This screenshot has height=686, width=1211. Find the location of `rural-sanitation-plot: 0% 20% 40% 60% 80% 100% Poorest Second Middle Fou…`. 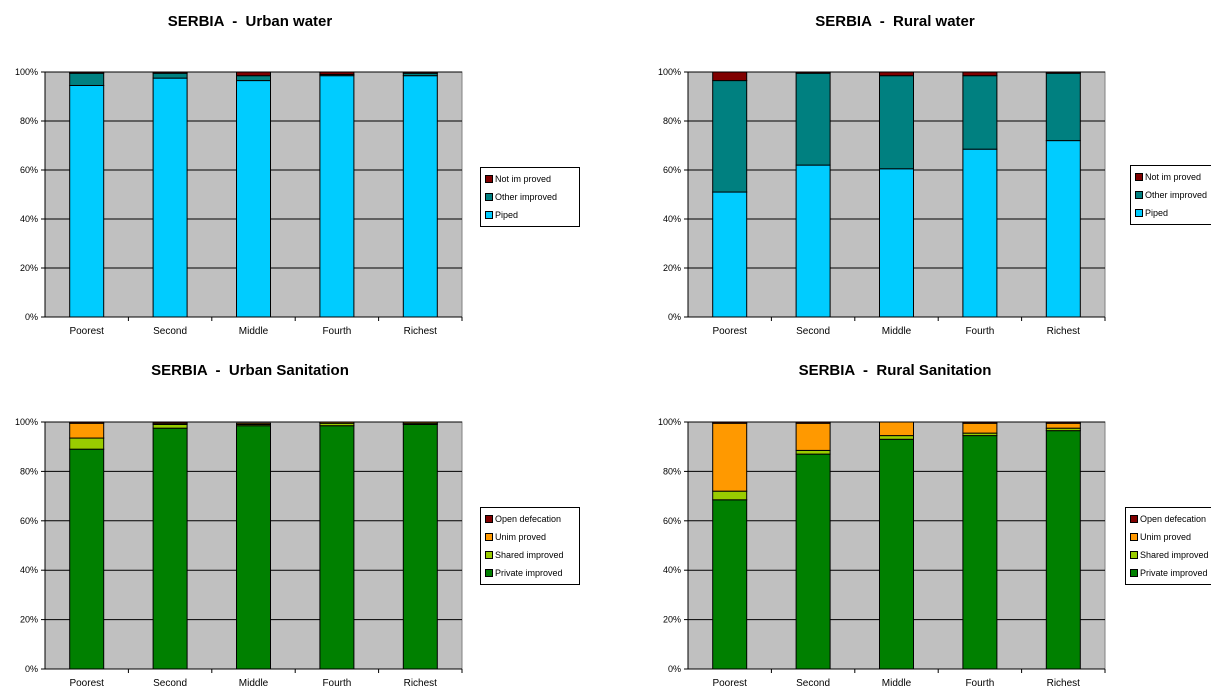

rural-sanitation-plot: 0% 20% 40% 60% 80% 100% Poorest Second Middle Fou… is located at coordinates (882, 551).